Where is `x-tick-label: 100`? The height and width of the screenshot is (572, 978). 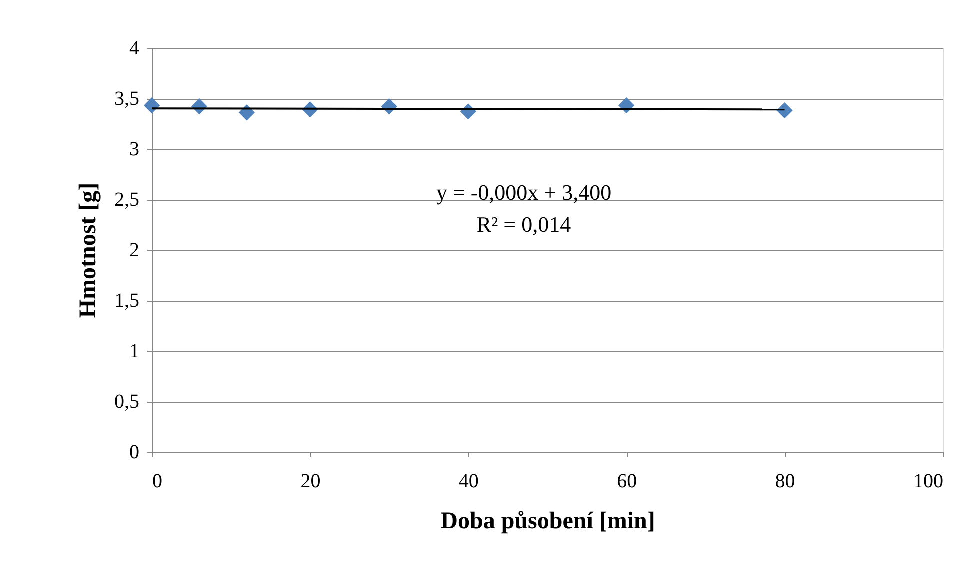
x-tick-label: 100 is located at coordinates (929, 481).